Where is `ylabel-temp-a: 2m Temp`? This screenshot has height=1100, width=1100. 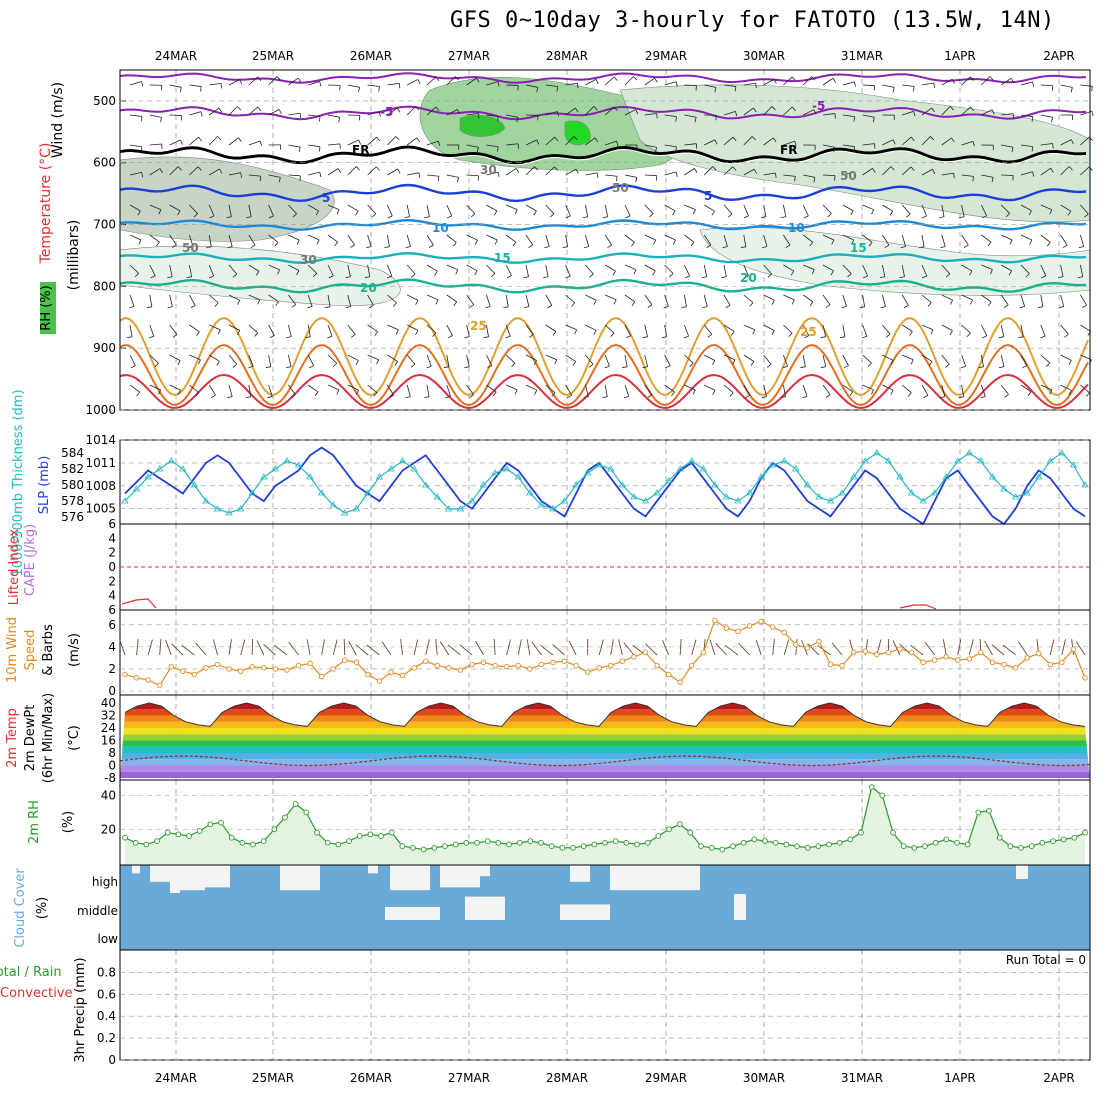 ylabel-temp-a: 2m Temp is located at coordinates (12, 738).